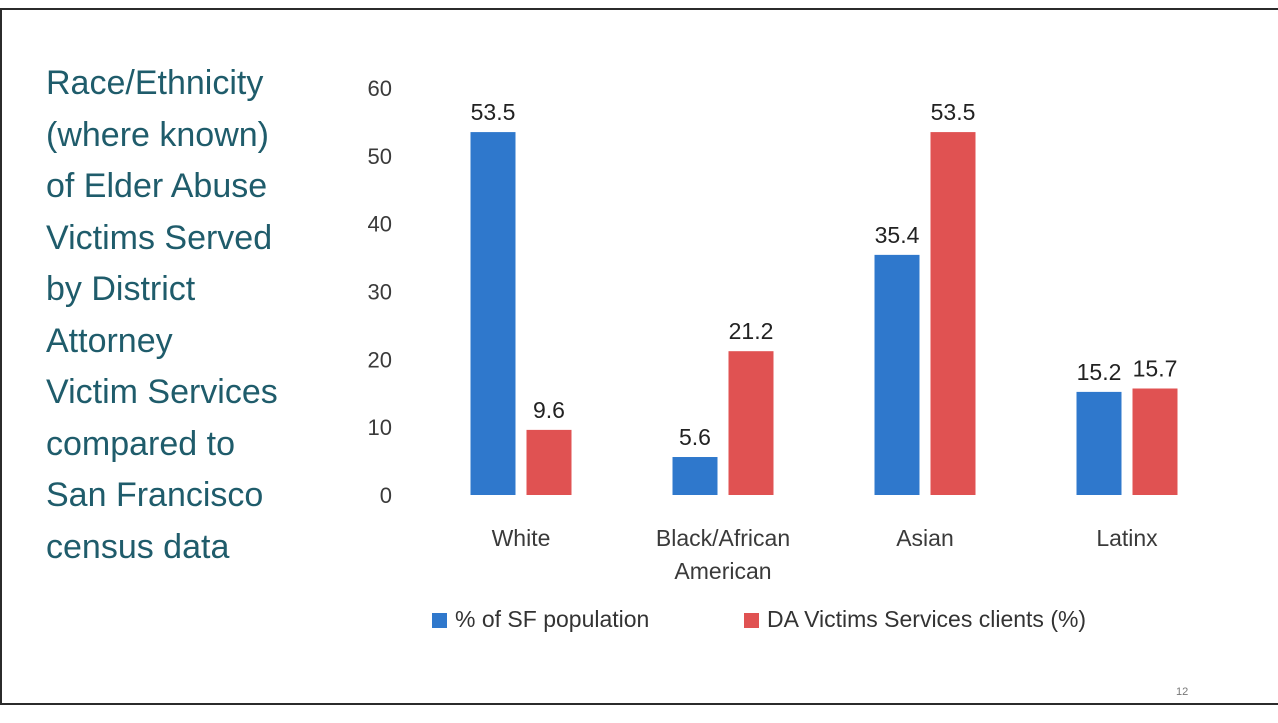 This screenshot has width=1278, height=723. Describe the element at coordinates (521, 538) in the screenshot. I see `x-category-label: White` at that location.